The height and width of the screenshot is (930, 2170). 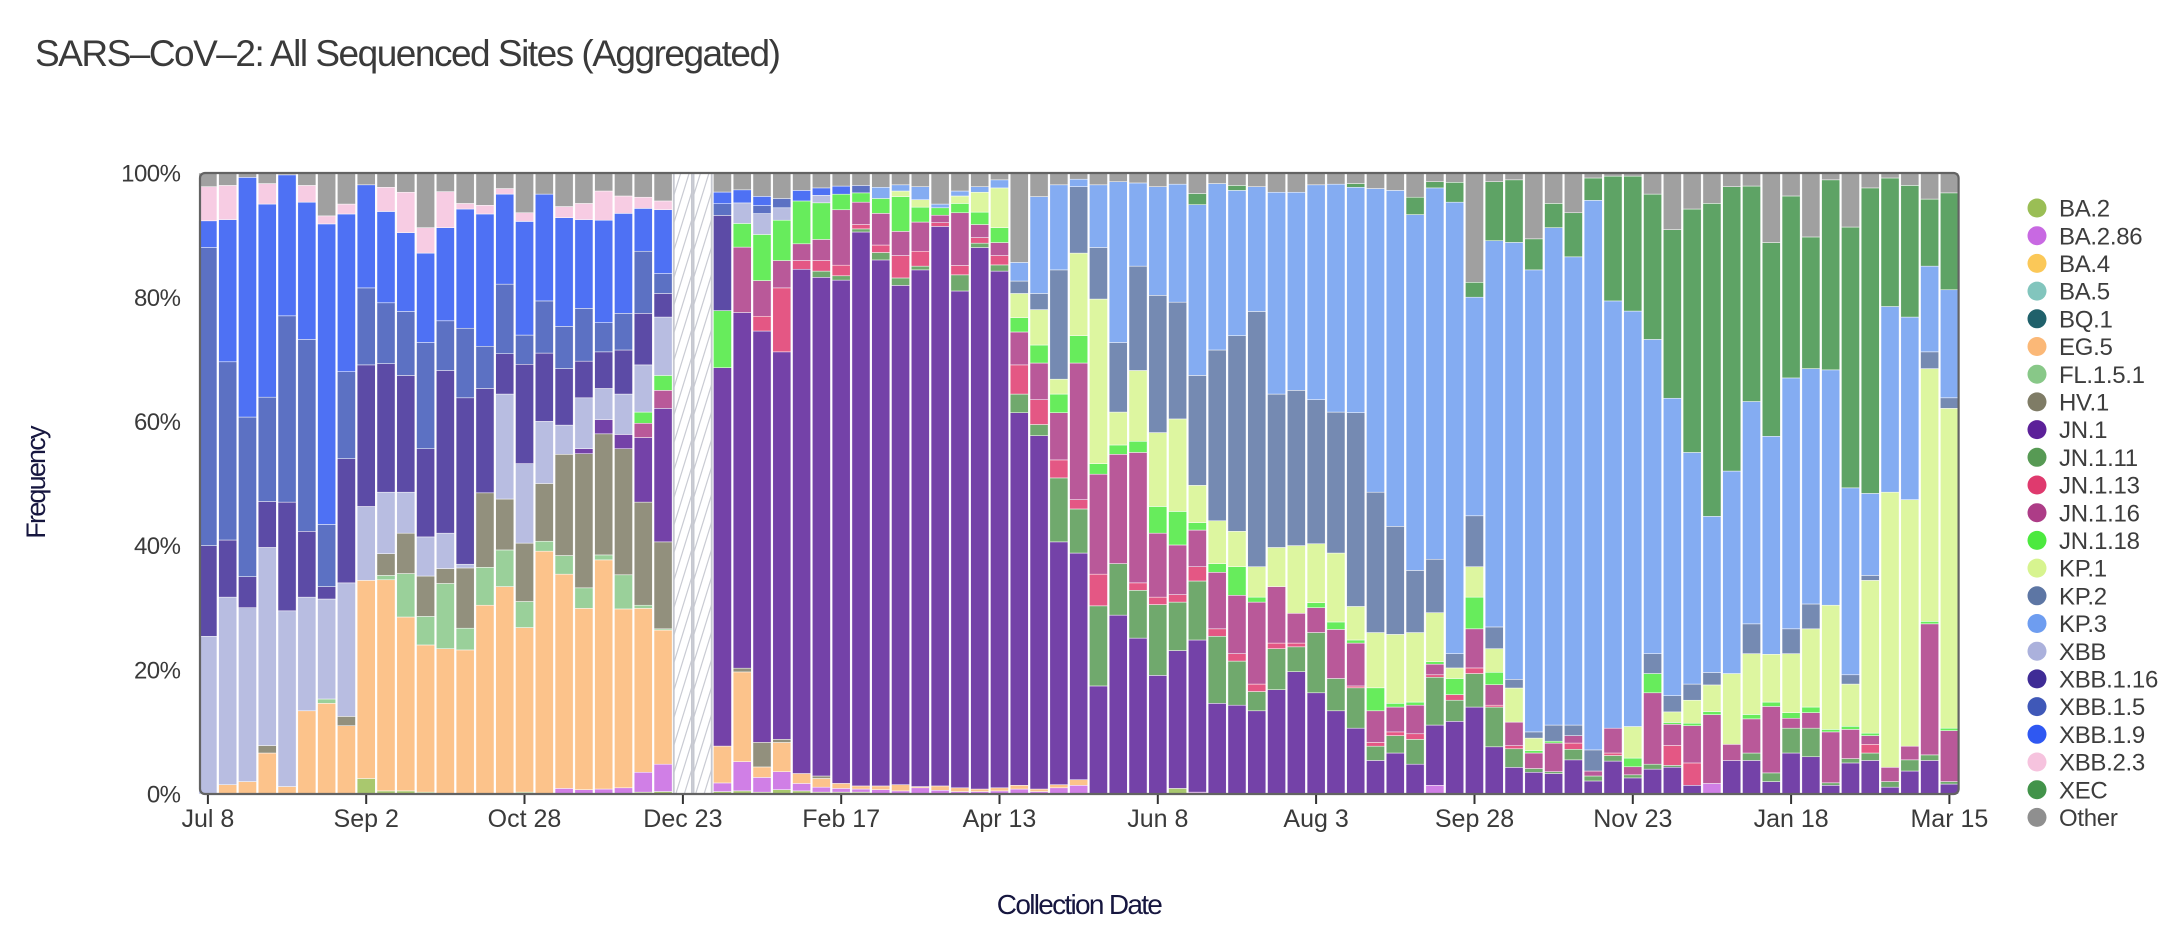 I want to click on svg-text: BA.5, so click(x=2084, y=292).